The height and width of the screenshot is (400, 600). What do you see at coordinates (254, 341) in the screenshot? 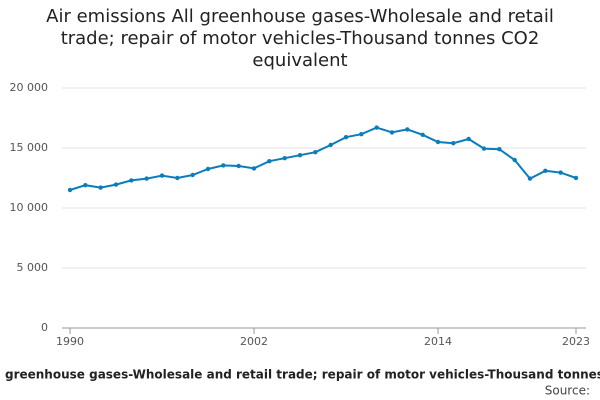
I see `x-tick-label: 2002` at bounding box center [254, 341].